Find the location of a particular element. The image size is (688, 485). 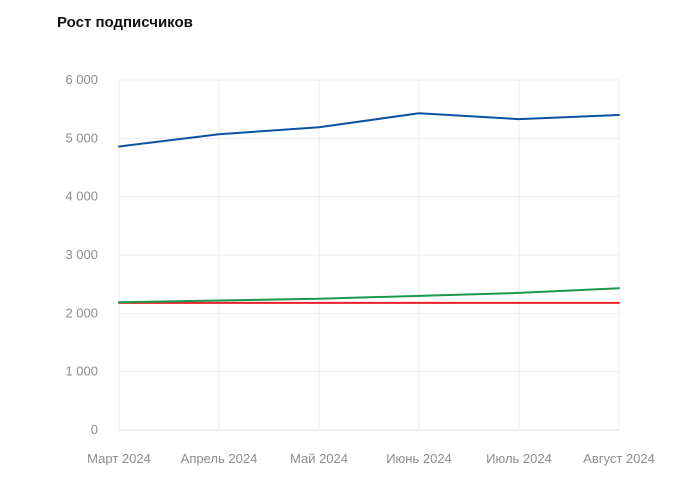

y-tick-label: 1 000 is located at coordinates (81, 371).